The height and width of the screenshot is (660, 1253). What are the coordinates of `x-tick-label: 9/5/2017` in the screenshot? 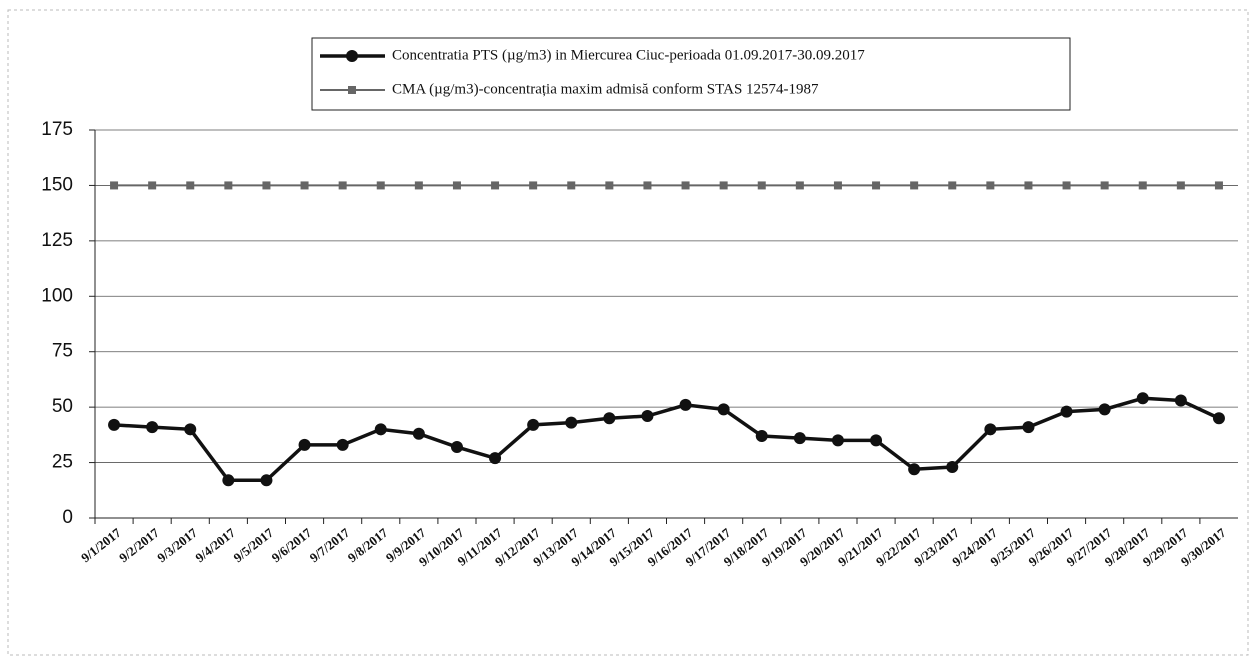 It's located at (253, 545).